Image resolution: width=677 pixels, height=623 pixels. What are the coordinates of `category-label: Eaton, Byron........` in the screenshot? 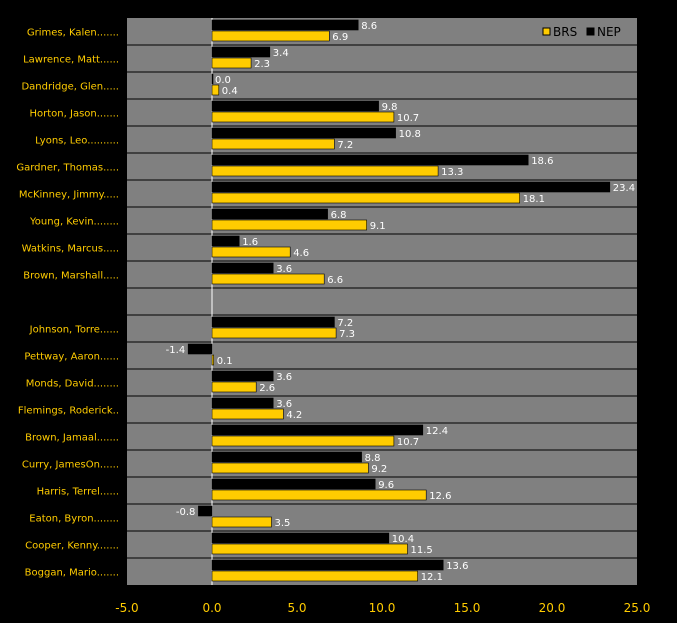 It's located at (74, 519).